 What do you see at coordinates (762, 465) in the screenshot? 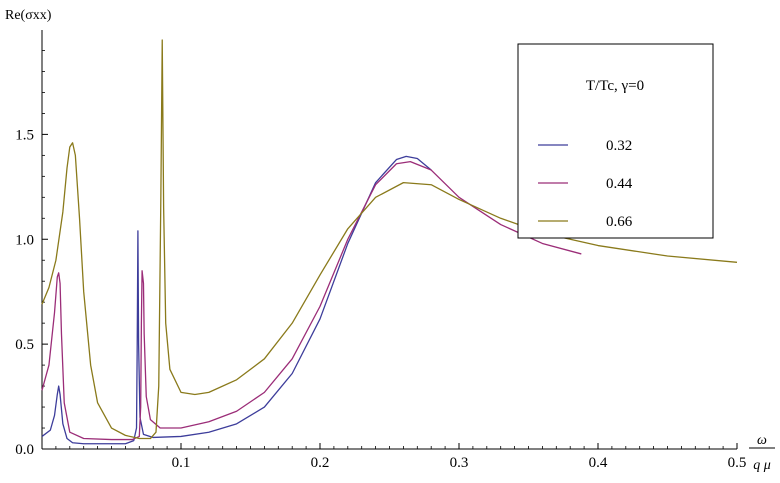
I see `x-axis-label-denominator: q μ` at bounding box center [762, 465].